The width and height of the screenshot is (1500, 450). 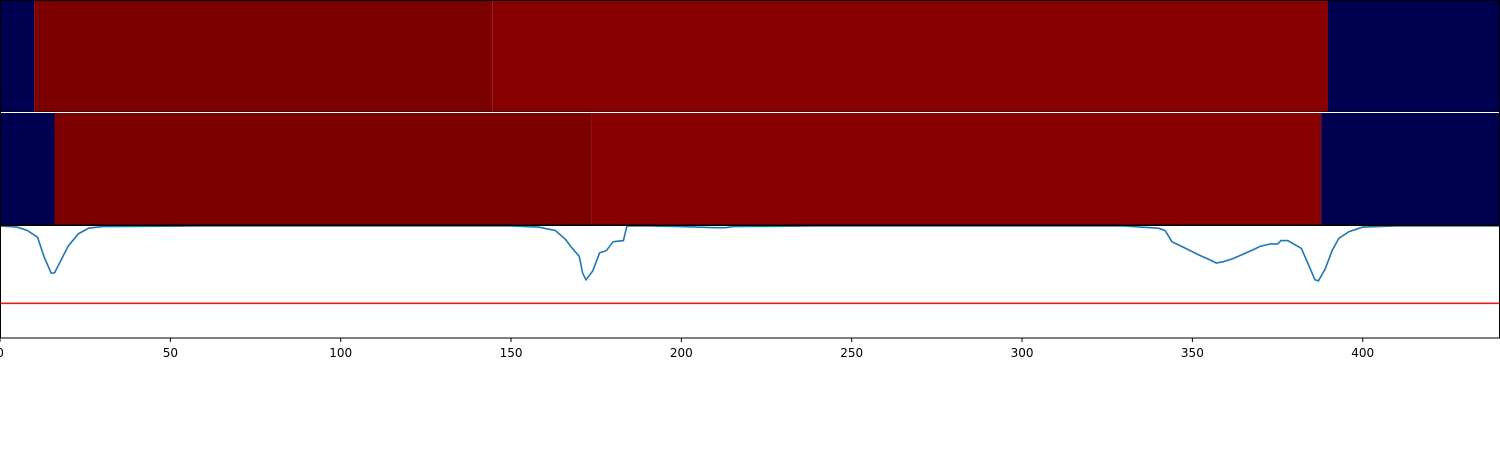 I want to click on x-tick-label: 350, so click(x=1192, y=353).